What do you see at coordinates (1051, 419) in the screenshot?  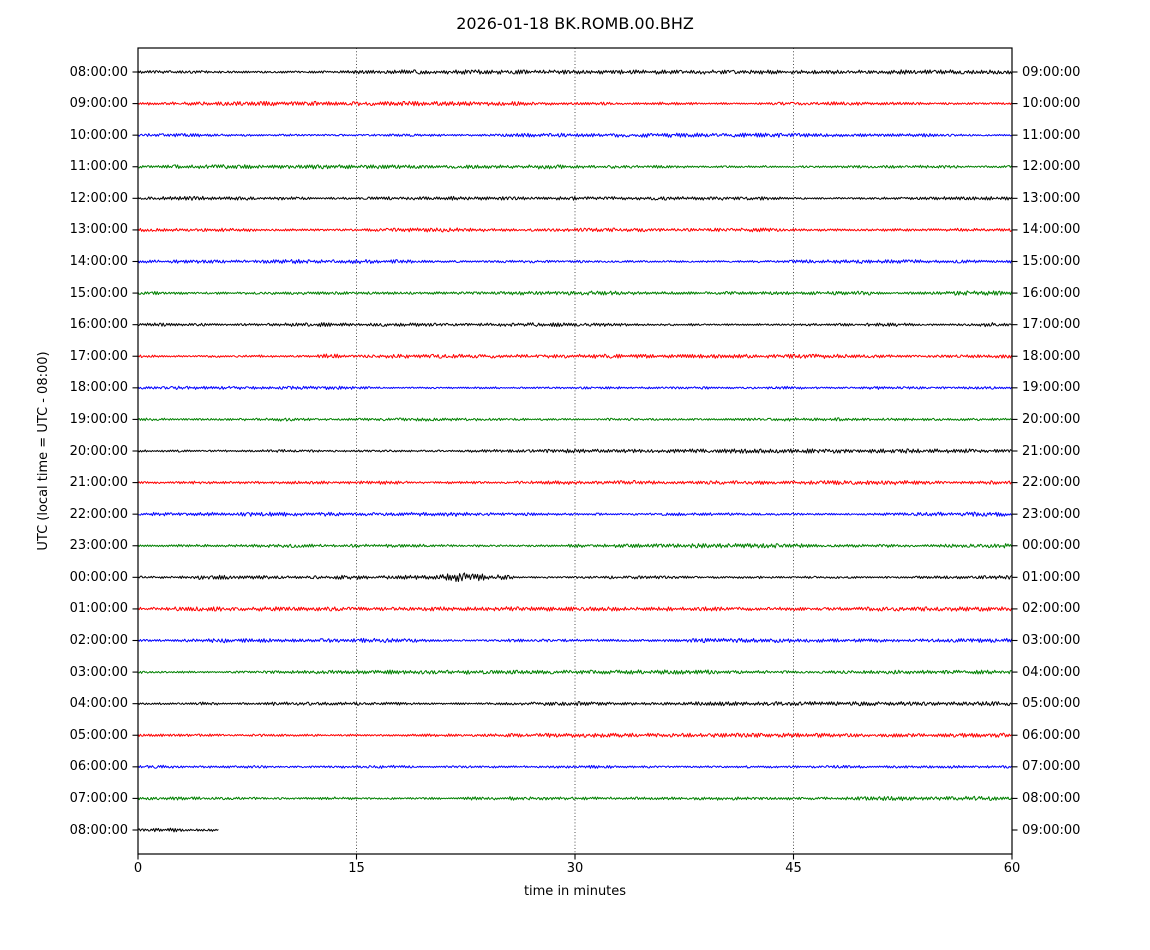 I see `local-time-label: 20:00:00` at bounding box center [1051, 419].